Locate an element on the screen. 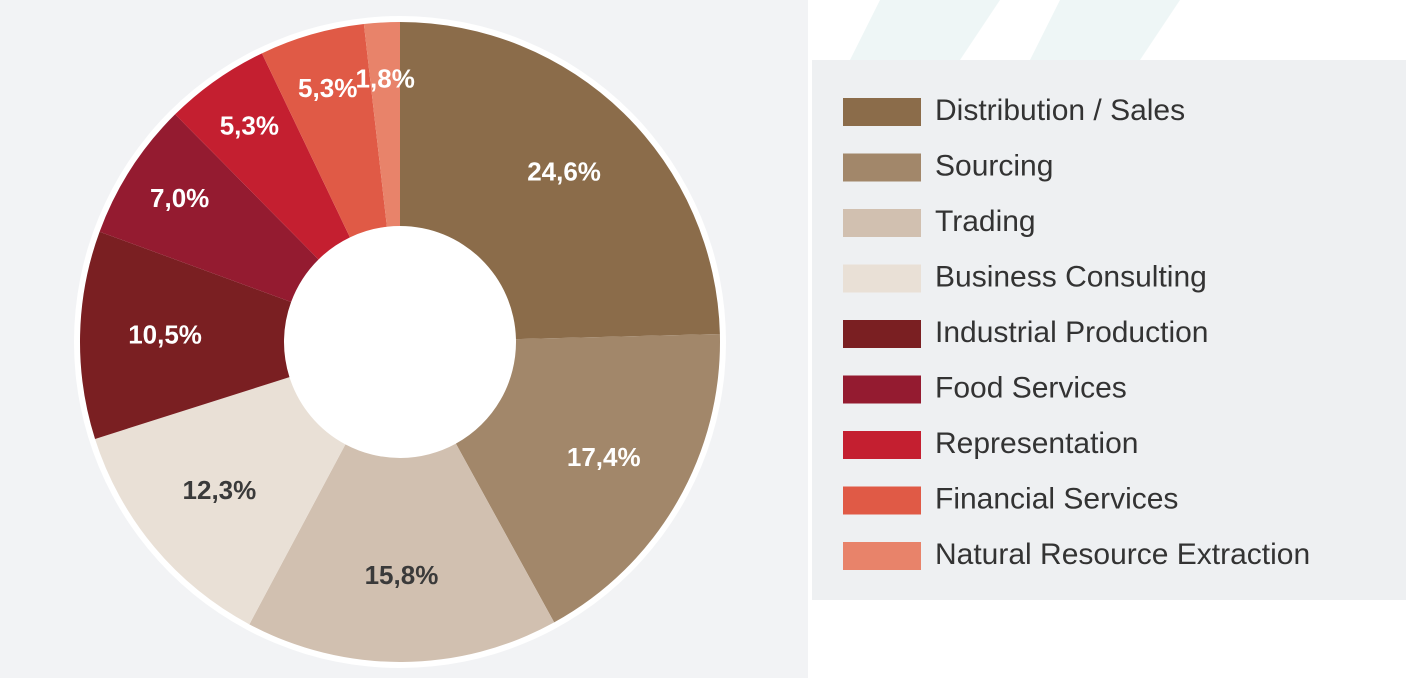 Image resolution: width=1406 pixels, height=678 pixels. legend-label: Trading is located at coordinates (985, 221).